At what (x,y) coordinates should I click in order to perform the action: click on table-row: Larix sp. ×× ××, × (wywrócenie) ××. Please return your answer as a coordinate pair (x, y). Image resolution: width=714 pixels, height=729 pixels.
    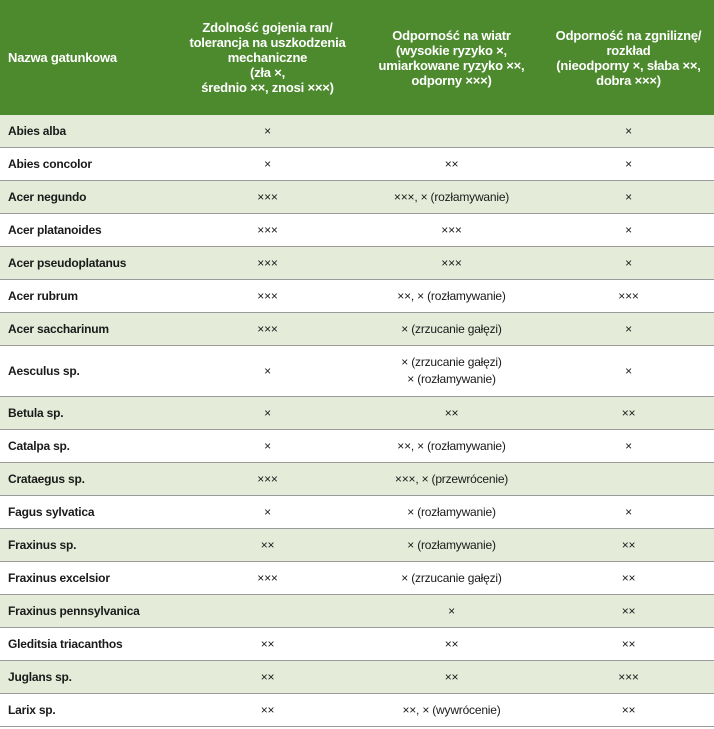
    Looking at the image, I should click on (357, 710).